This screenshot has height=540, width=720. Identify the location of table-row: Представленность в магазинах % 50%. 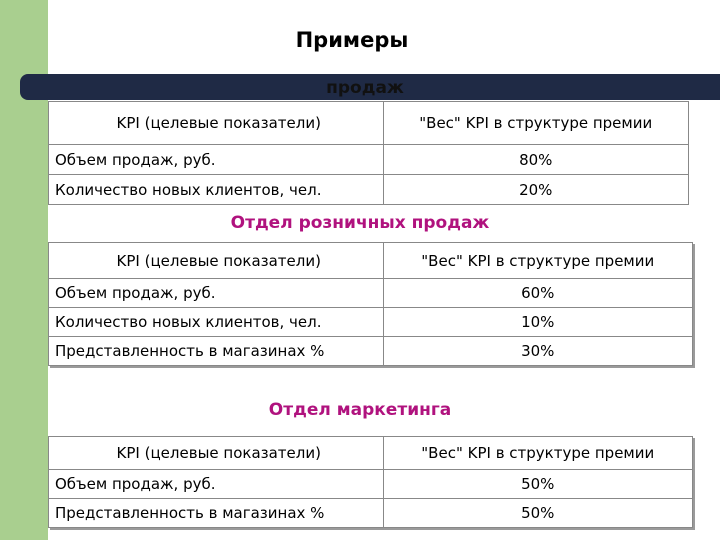
(371, 513).